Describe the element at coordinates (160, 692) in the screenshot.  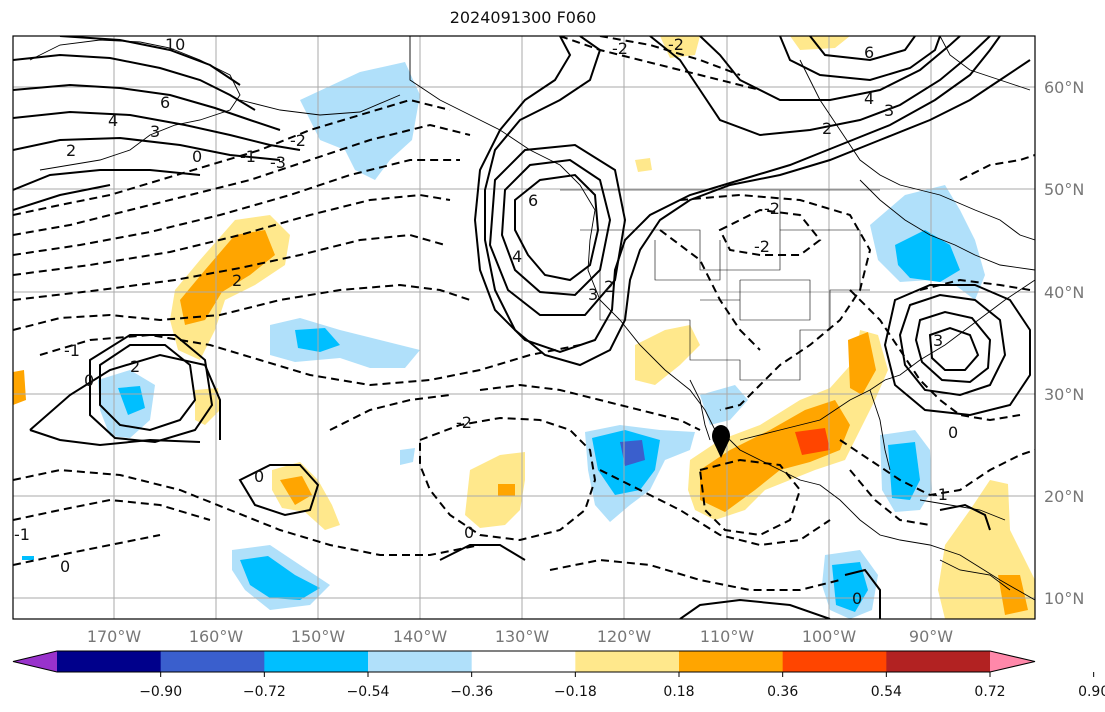
I see `colorbar-tick-label: −0.90` at that location.